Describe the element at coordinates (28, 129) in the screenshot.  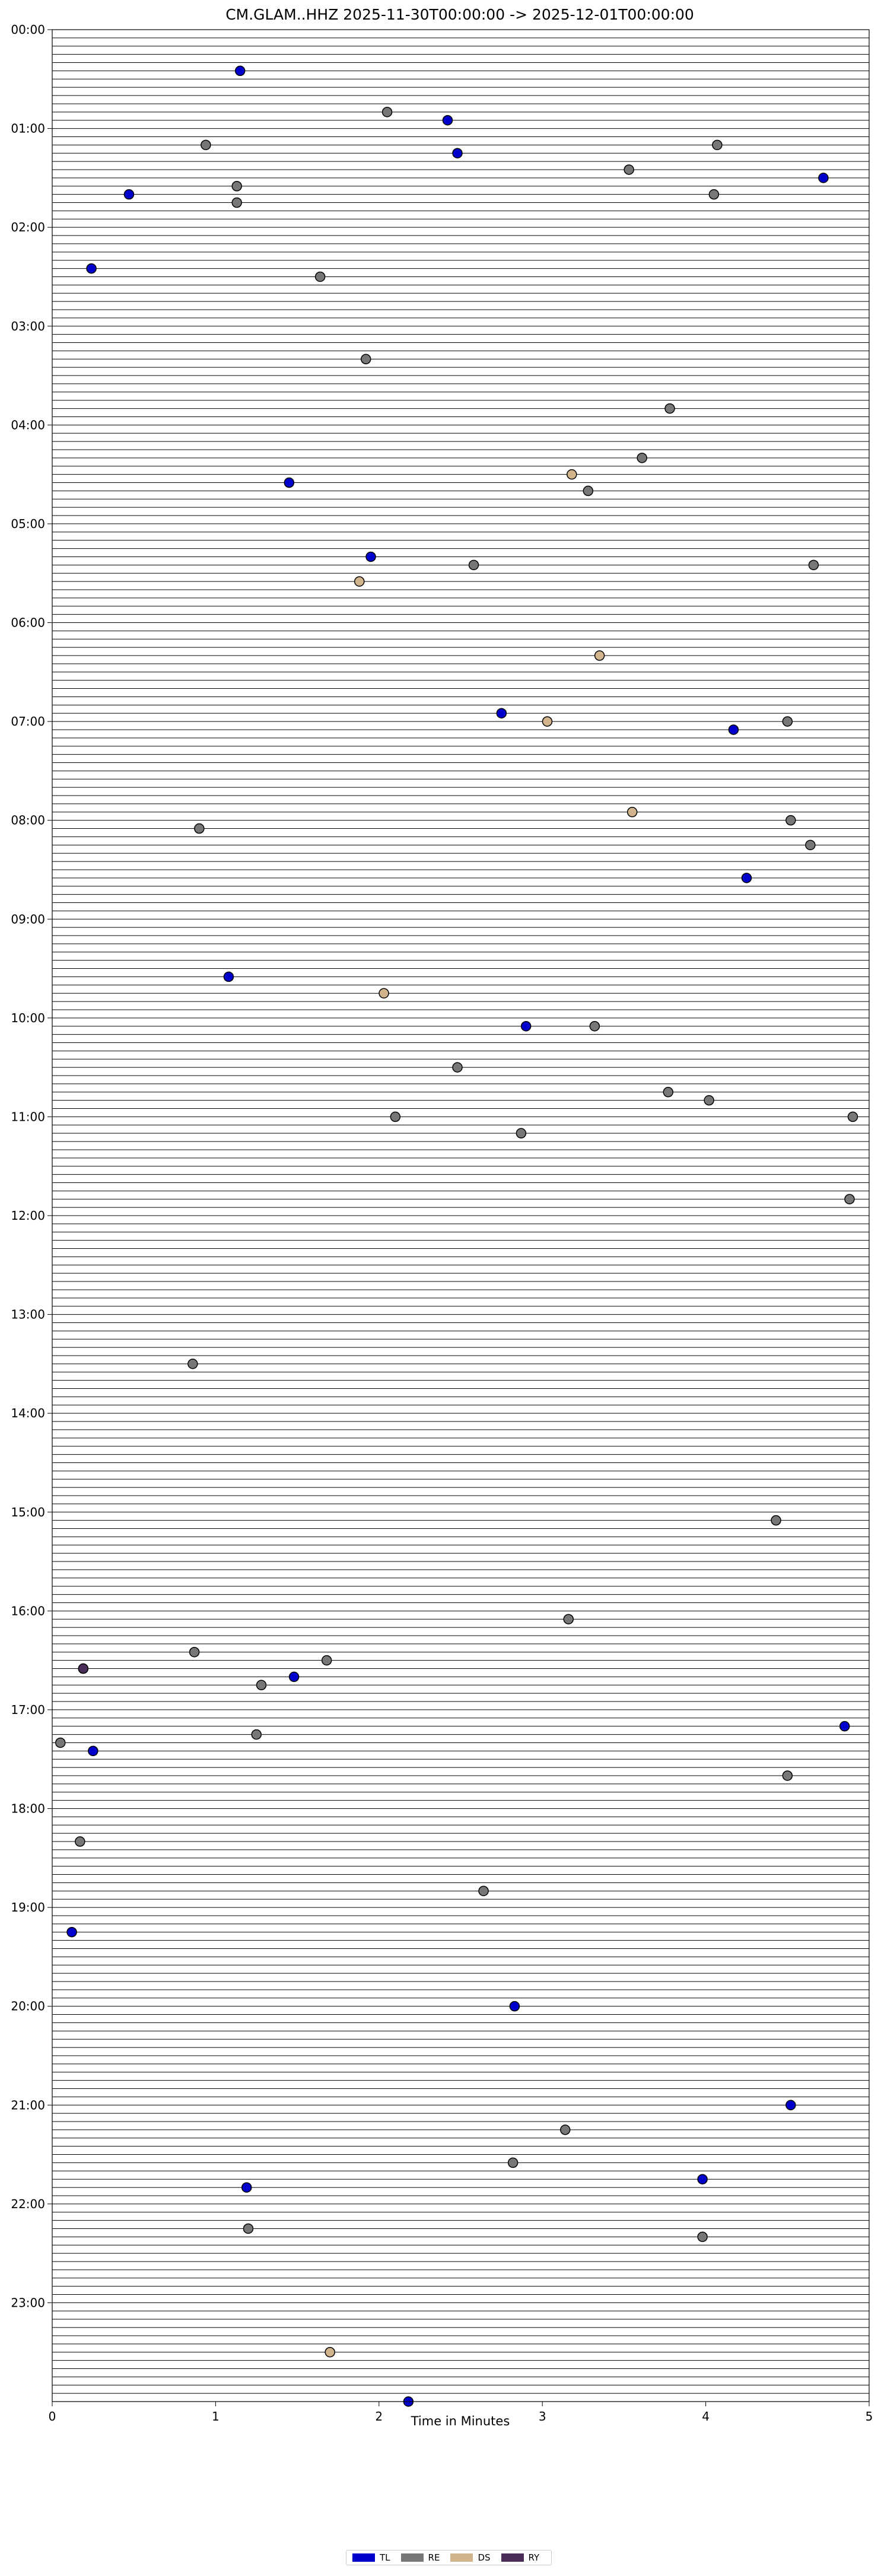
I see `y-tick-label: 01:00` at that location.